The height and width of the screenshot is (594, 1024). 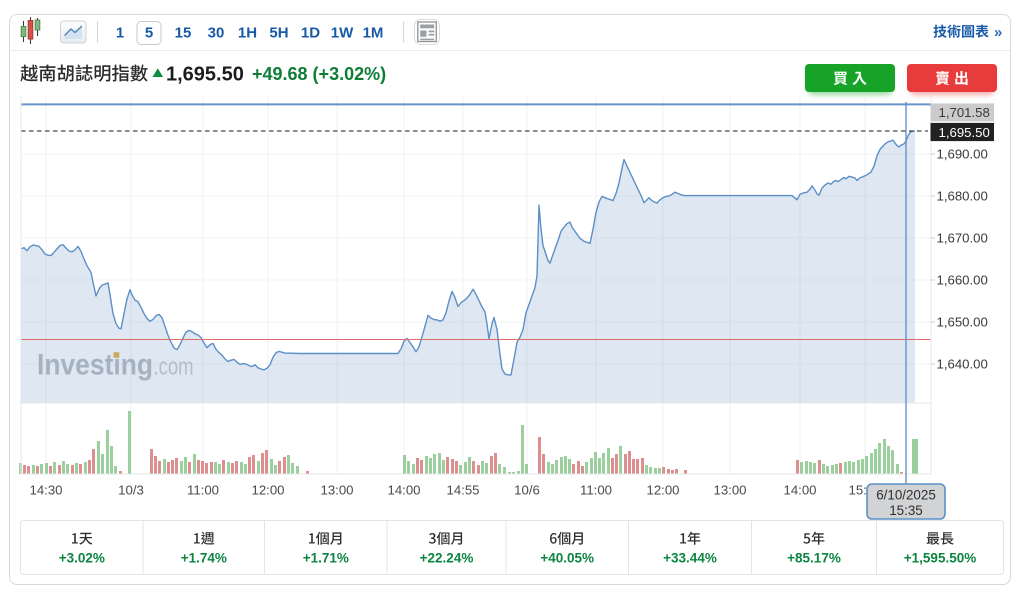 What do you see at coordinates (962, 280) in the screenshot?
I see `svg-text: 1,660.00` at bounding box center [962, 280].